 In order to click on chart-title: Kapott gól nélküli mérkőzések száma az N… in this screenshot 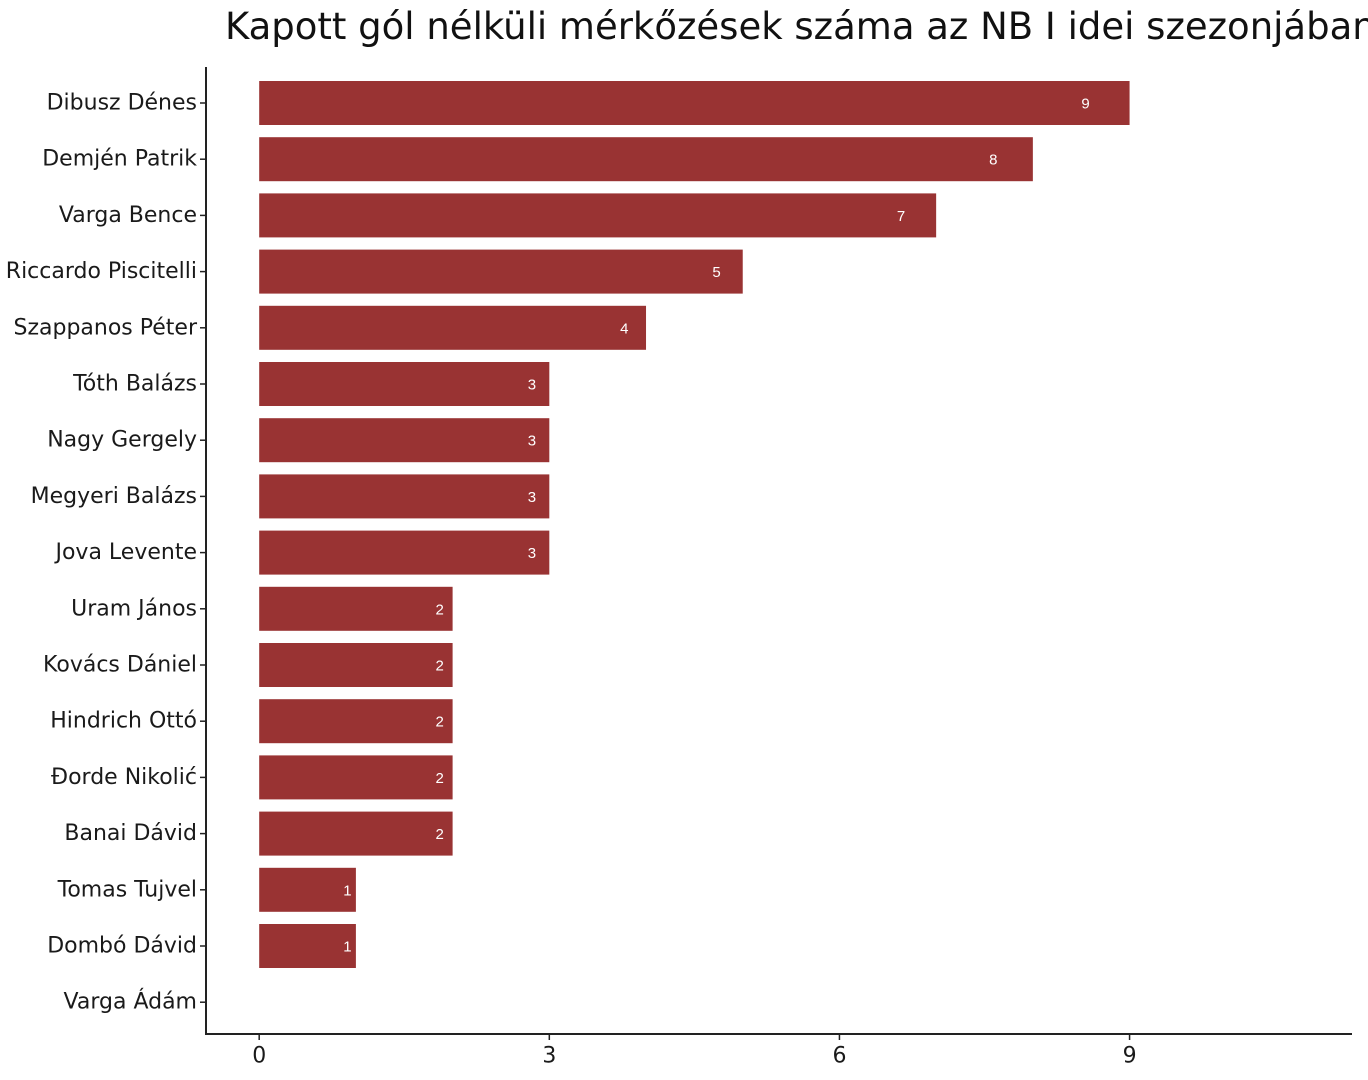, I will do `click(796, 26)`.